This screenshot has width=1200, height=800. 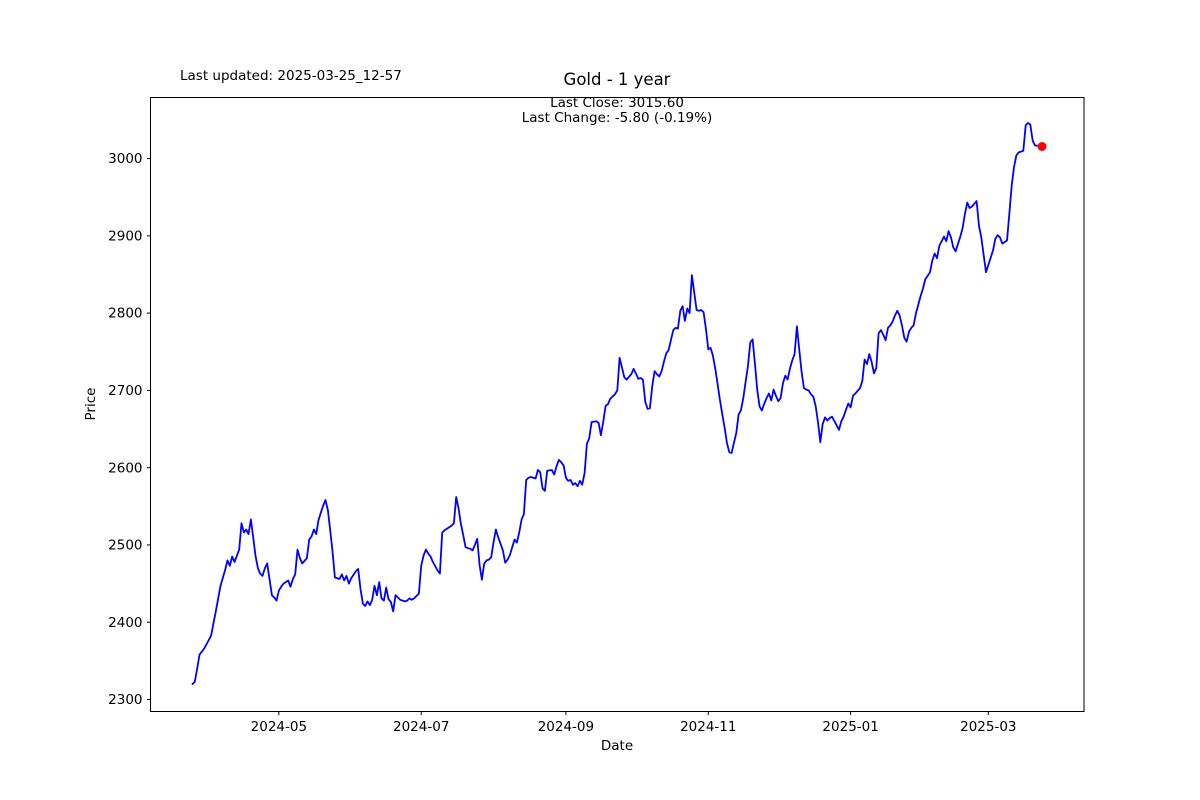 What do you see at coordinates (279, 727) in the screenshot?
I see `x-tick-label: 2024-05` at bounding box center [279, 727].